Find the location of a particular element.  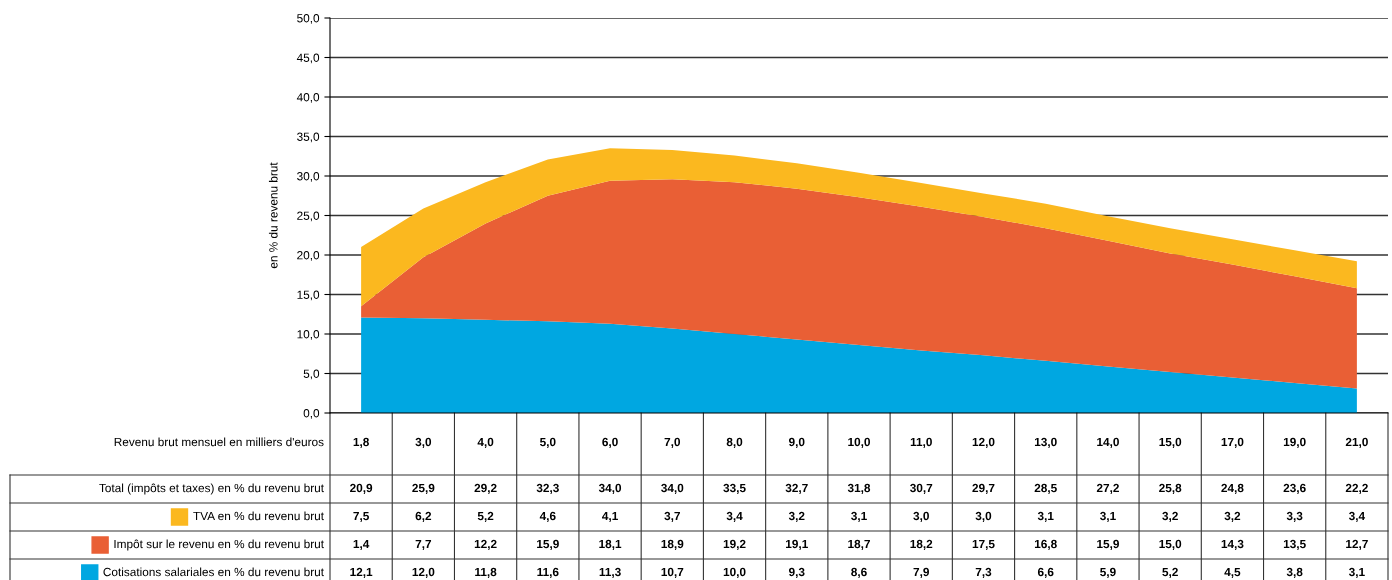

data-label: 6,6 is located at coordinates (1045, 572).